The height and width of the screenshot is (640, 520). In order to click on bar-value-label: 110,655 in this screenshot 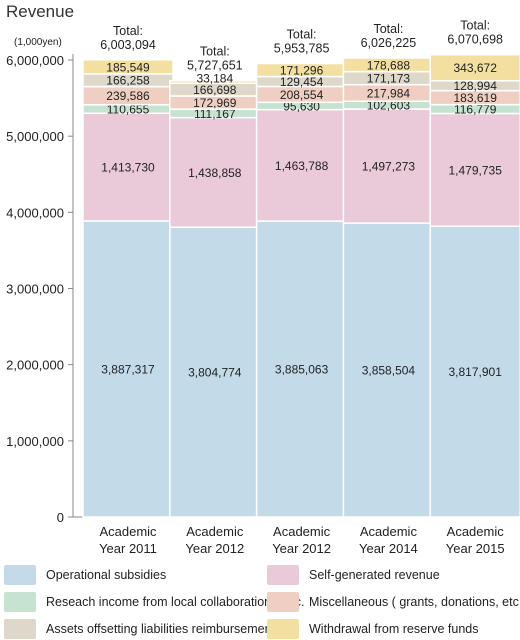, I will do `click(128, 110)`.